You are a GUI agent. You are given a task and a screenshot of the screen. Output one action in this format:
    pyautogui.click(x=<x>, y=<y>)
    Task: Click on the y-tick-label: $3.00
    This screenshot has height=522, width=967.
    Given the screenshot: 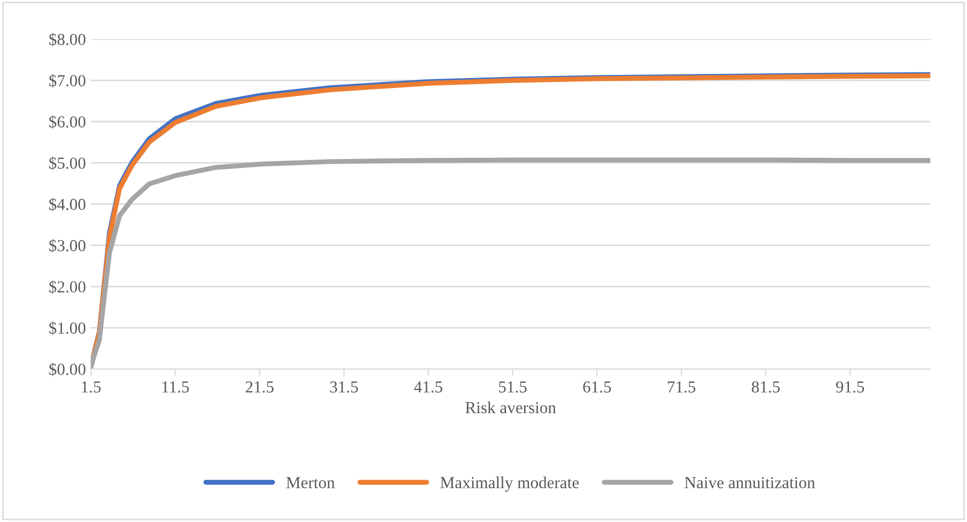 What is the action you would take?
    pyautogui.click(x=67, y=245)
    